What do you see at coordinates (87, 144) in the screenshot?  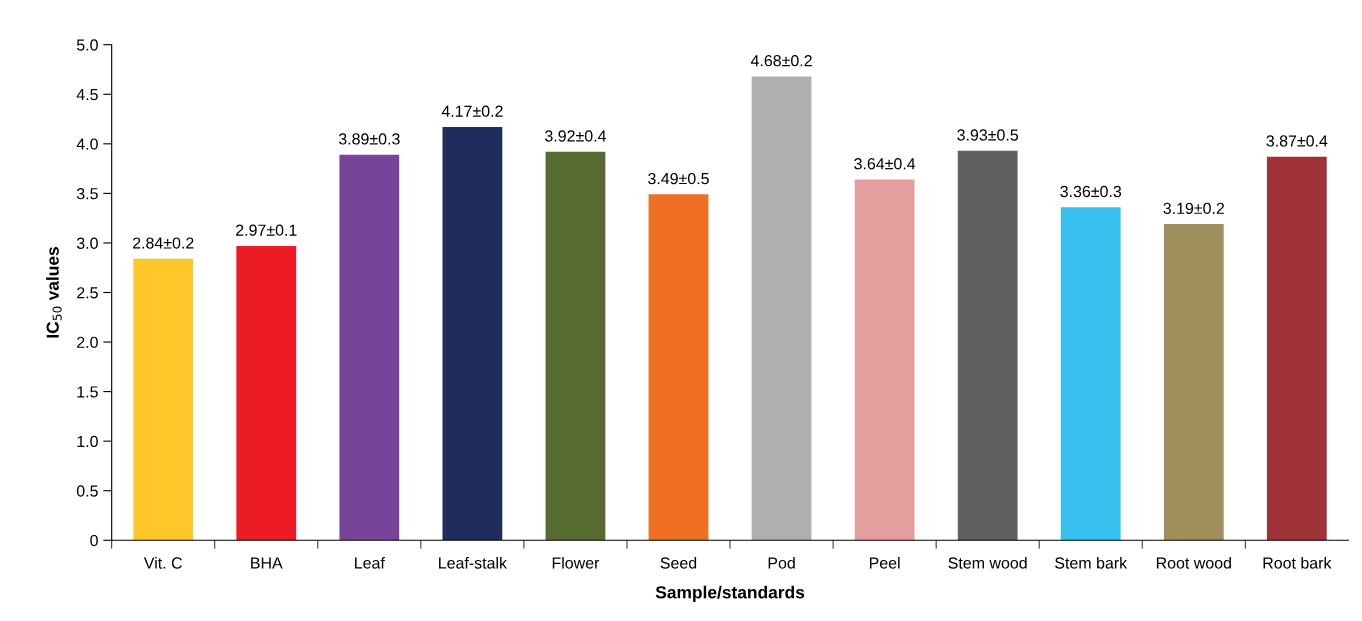 I see `y-tick-label: 4.0` at bounding box center [87, 144].